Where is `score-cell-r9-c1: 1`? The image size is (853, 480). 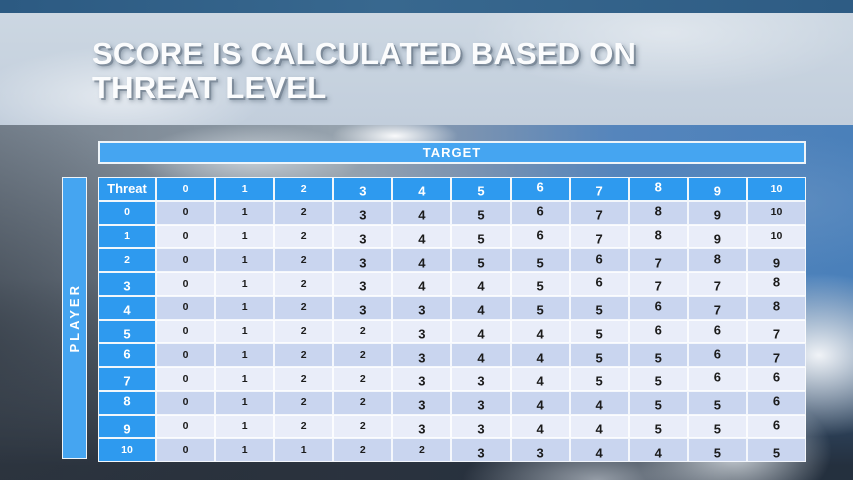 score-cell-r9-c1: 1 is located at coordinates (245, 426).